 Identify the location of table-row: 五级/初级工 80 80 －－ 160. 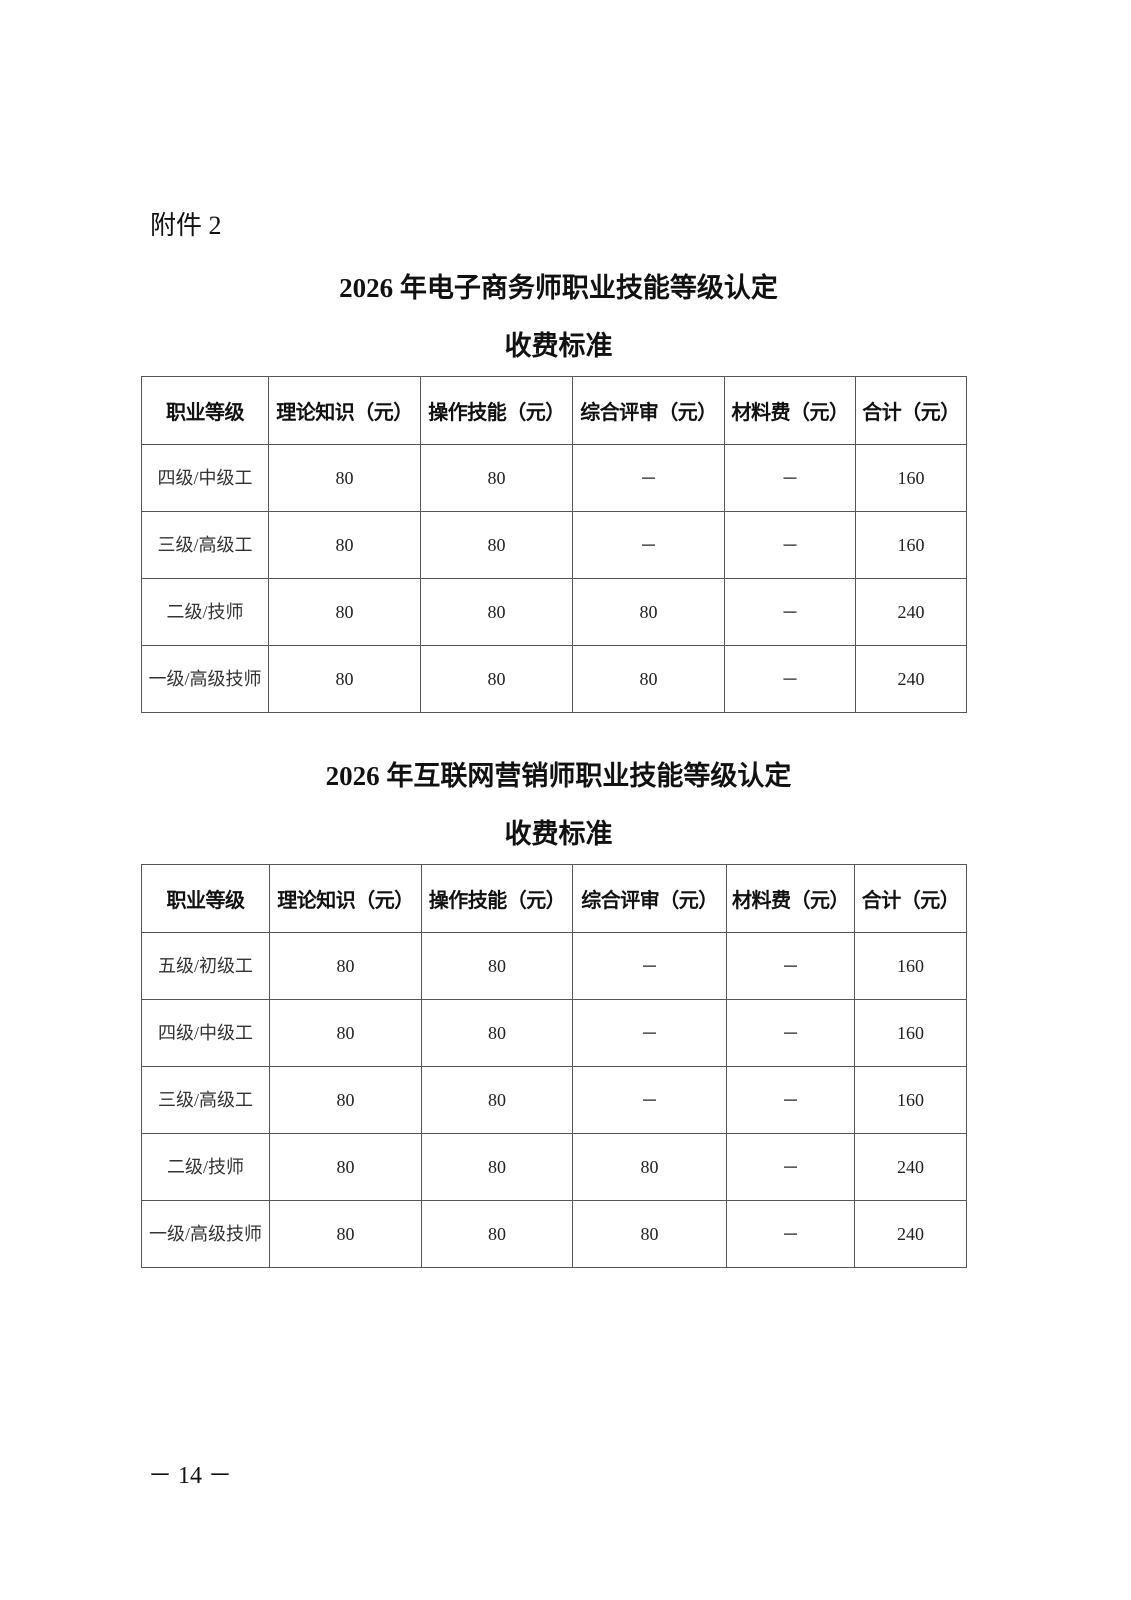
(554, 966).